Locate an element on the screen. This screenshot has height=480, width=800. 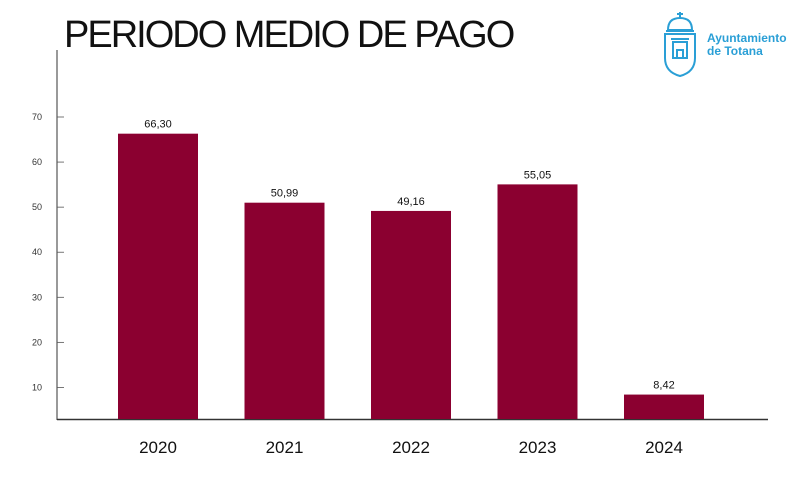
data-label-2020: 66,30 is located at coordinates (158, 125).